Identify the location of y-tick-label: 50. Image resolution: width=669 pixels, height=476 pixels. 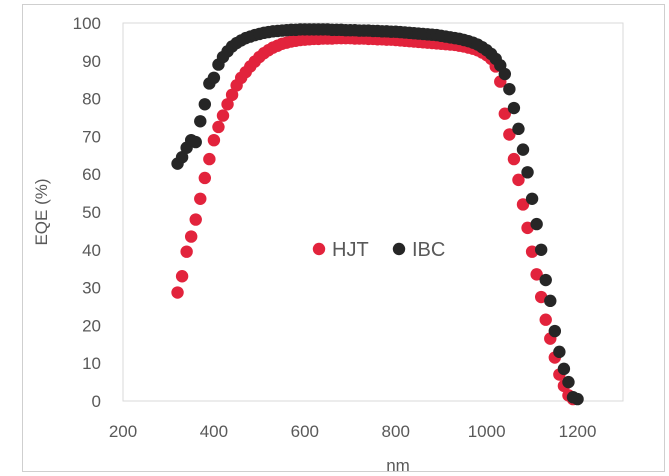
(91, 212).